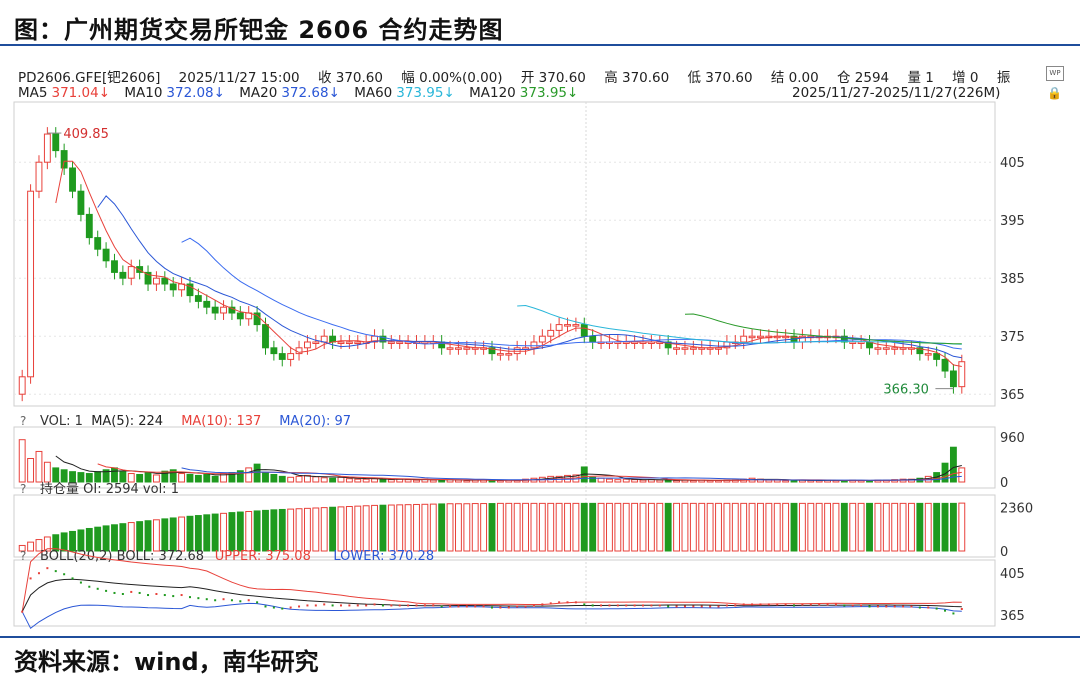 The height and width of the screenshot is (680, 1080). What do you see at coordinates (1055, 73) in the screenshot?
I see `wp-icon: WP` at bounding box center [1055, 73].